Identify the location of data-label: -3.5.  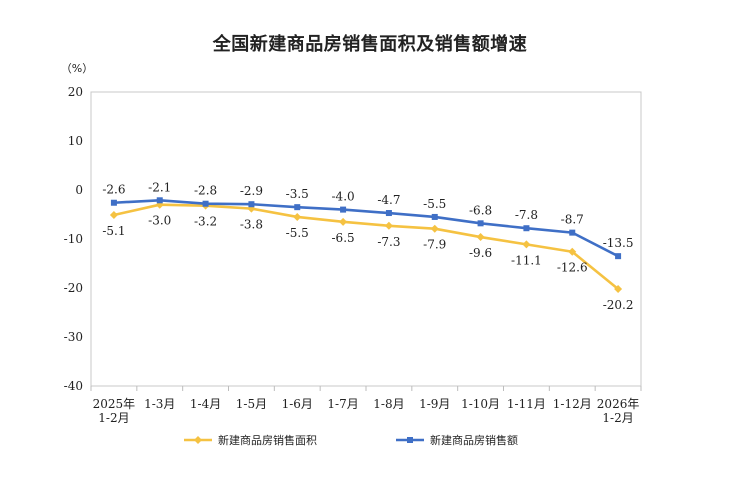
(297, 194).